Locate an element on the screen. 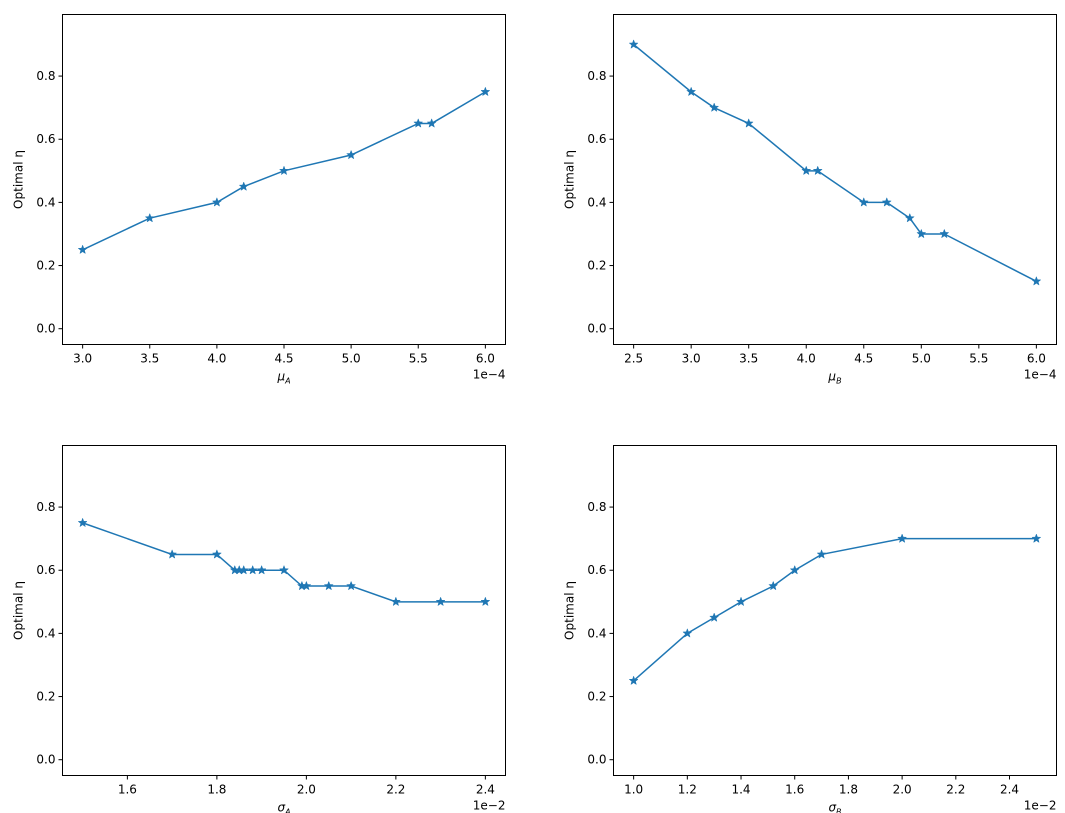  x-axis-label: μA is located at coordinates (283, 378).